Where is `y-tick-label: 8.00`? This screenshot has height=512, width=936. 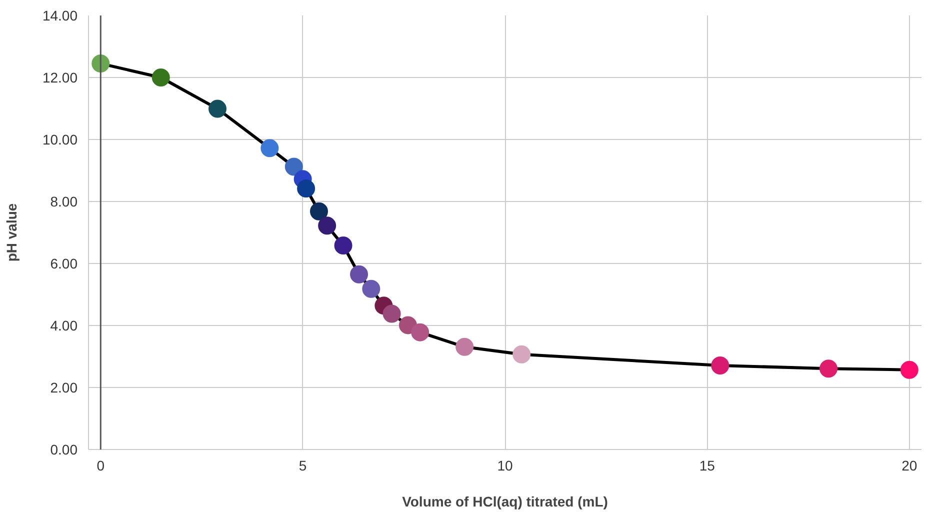
y-tick-label: 8.00 is located at coordinates (64, 202).